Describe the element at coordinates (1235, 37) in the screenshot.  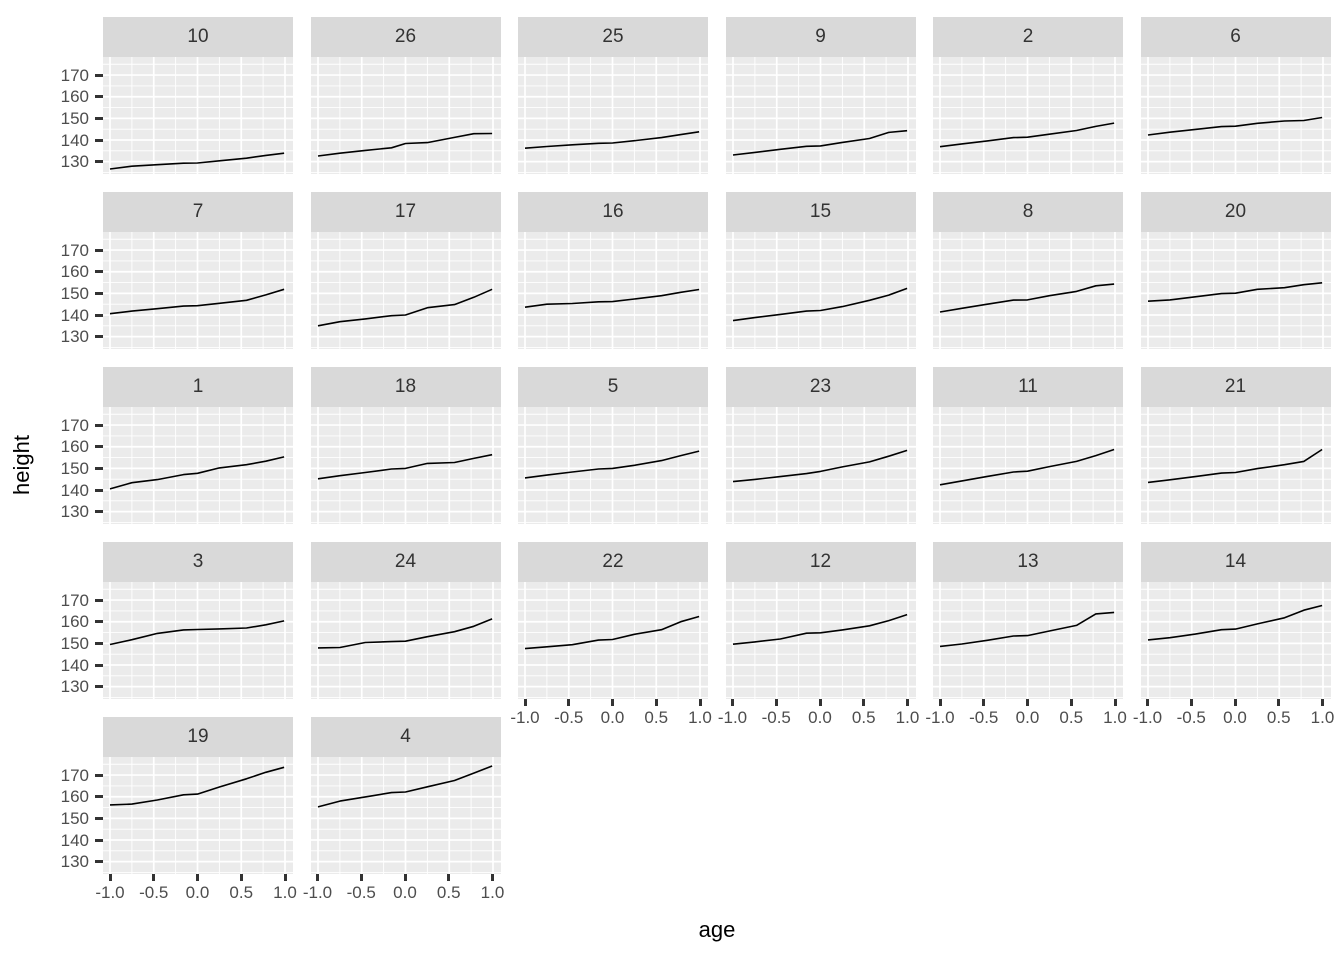
I see `facet-strip-6: 6` at that location.